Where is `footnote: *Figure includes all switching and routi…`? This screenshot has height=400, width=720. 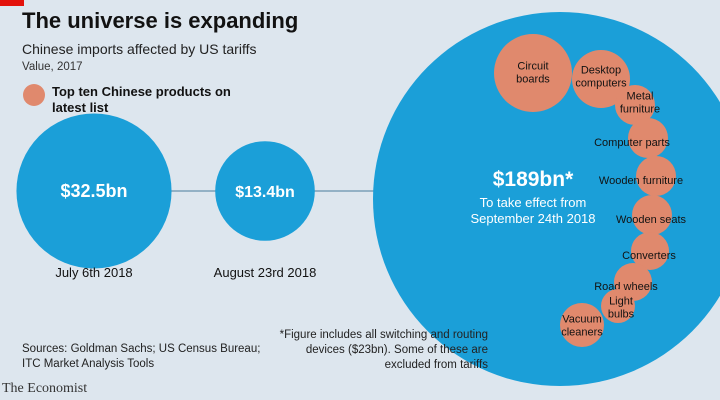
footnote: *Figure includes all switching and routi… is located at coordinates (383, 350).